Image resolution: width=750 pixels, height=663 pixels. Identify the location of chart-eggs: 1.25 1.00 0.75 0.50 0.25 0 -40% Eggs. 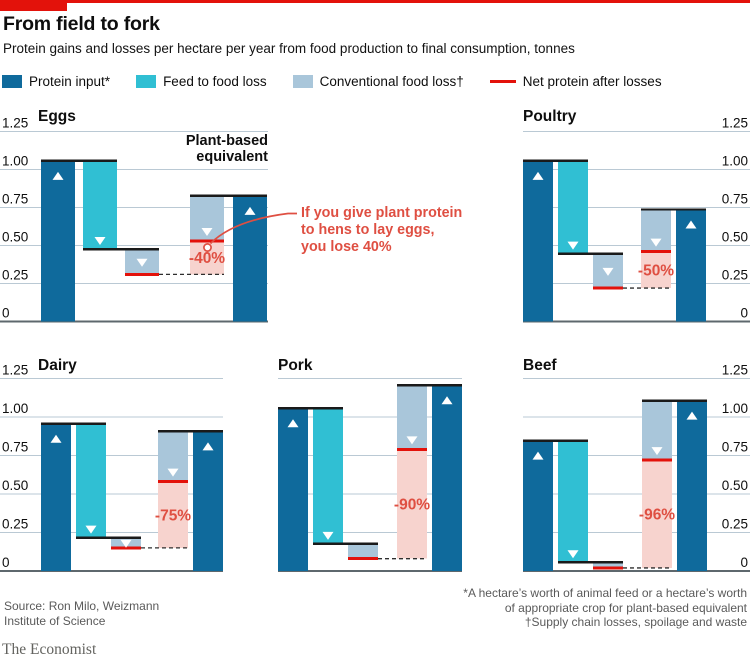
(134, 215).